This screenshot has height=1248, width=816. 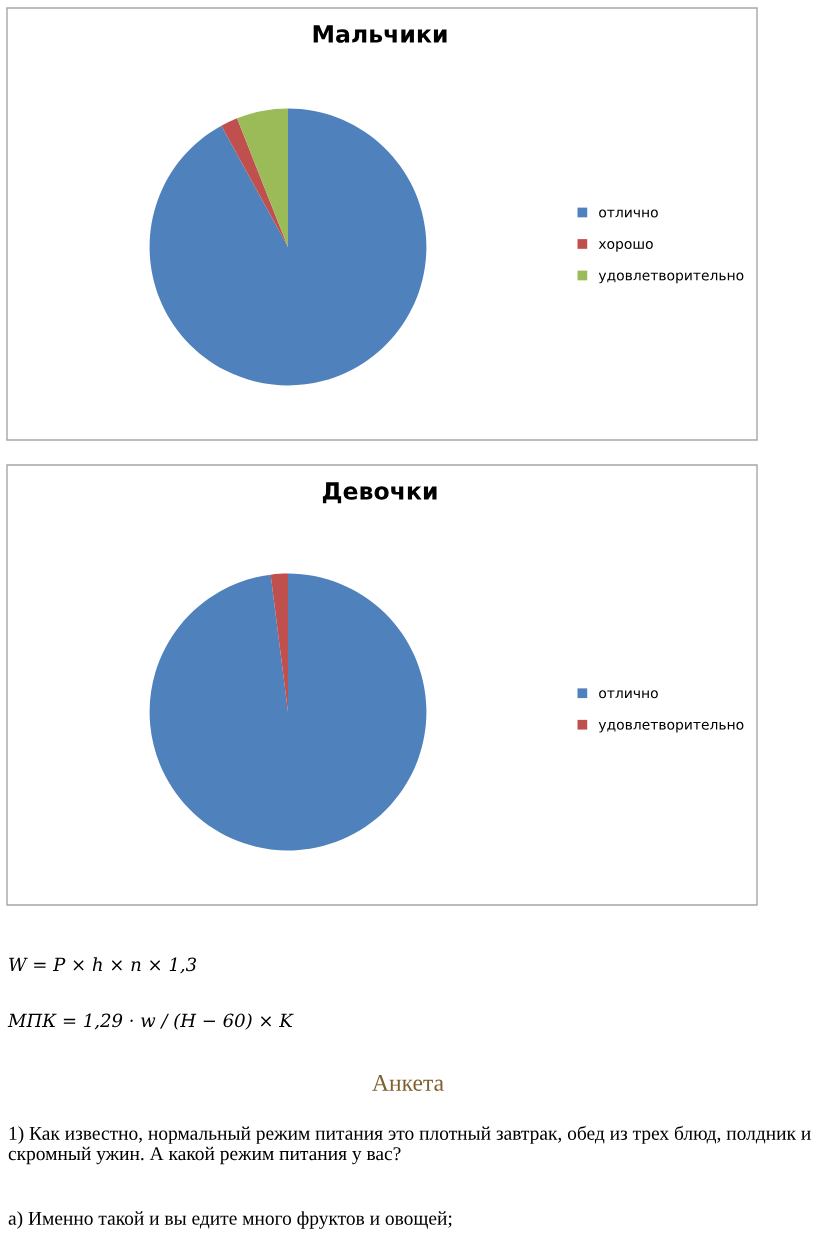 What do you see at coordinates (380, 34) in the screenshot?
I see `chart-title: Мальчики` at bounding box center [380, 34].